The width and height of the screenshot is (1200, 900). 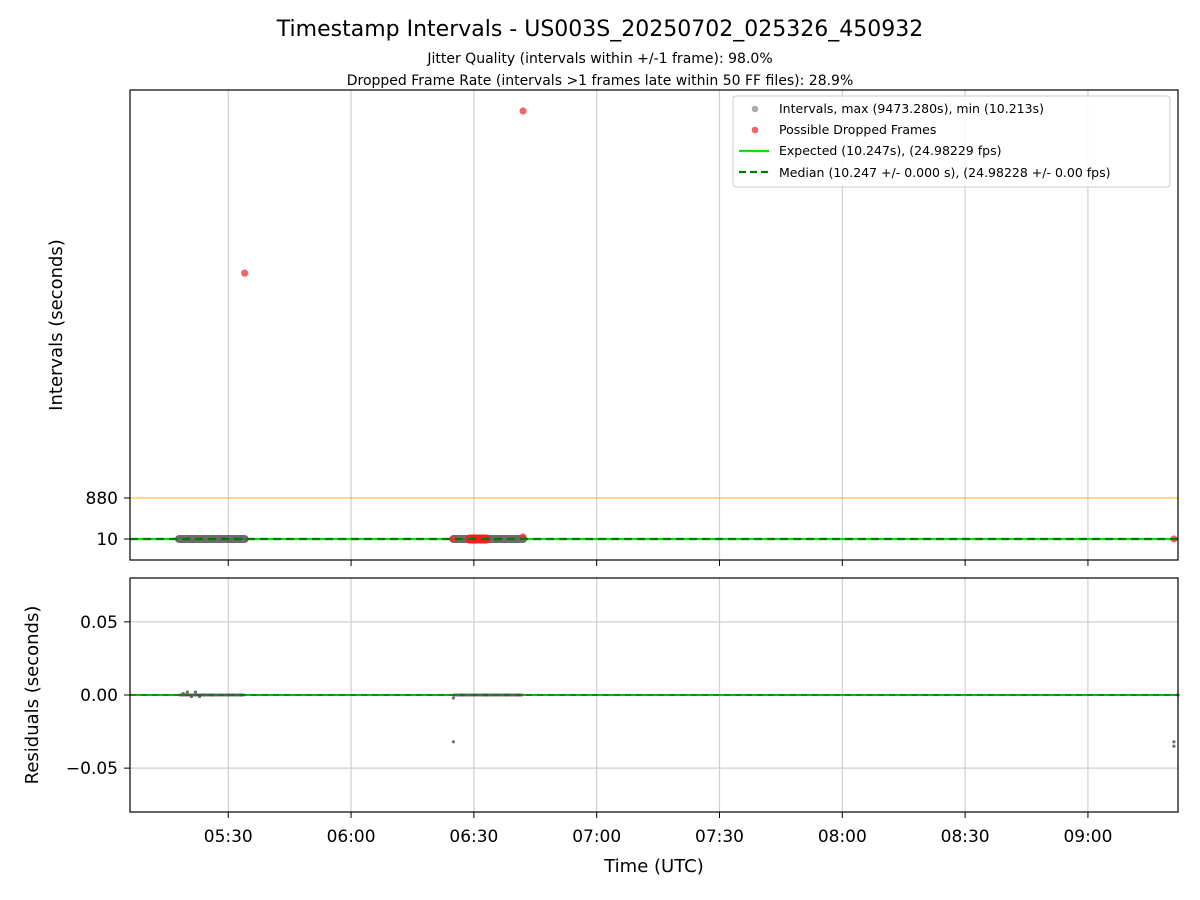 What do you see at coordinates (242, 539) in the screenshot?
I see `interval-point` at bounding box center [242, 539].